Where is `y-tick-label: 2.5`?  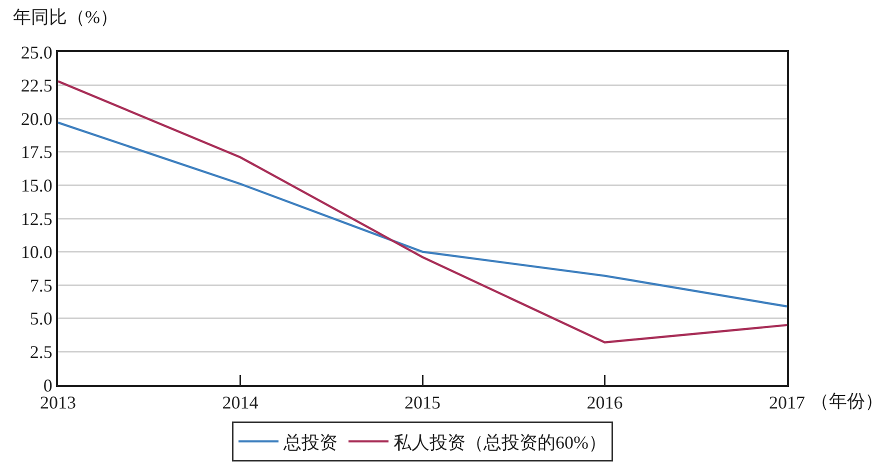
y-tick-label: 2.5 is located at coordinates (41, 352).